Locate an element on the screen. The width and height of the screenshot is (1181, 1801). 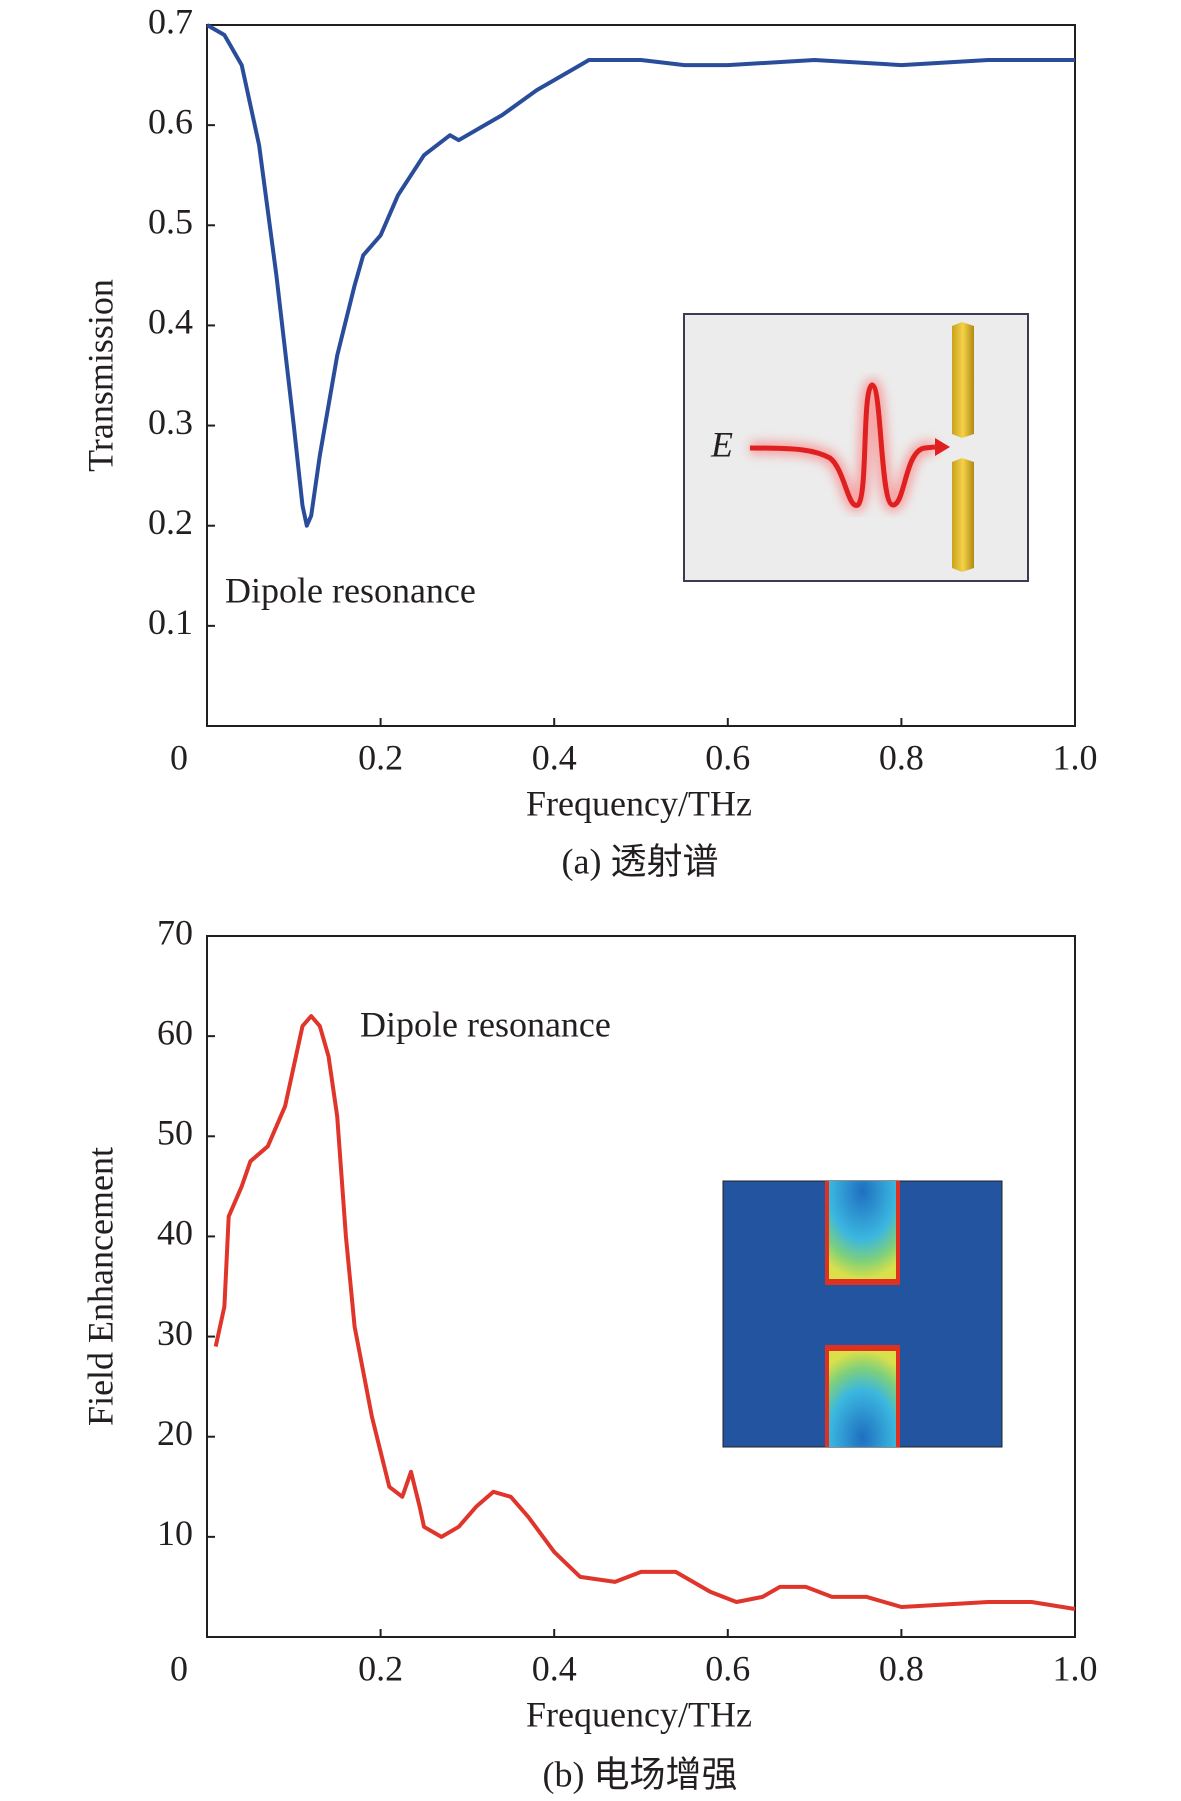
inset-label: E is located at coordinates (721, 444).